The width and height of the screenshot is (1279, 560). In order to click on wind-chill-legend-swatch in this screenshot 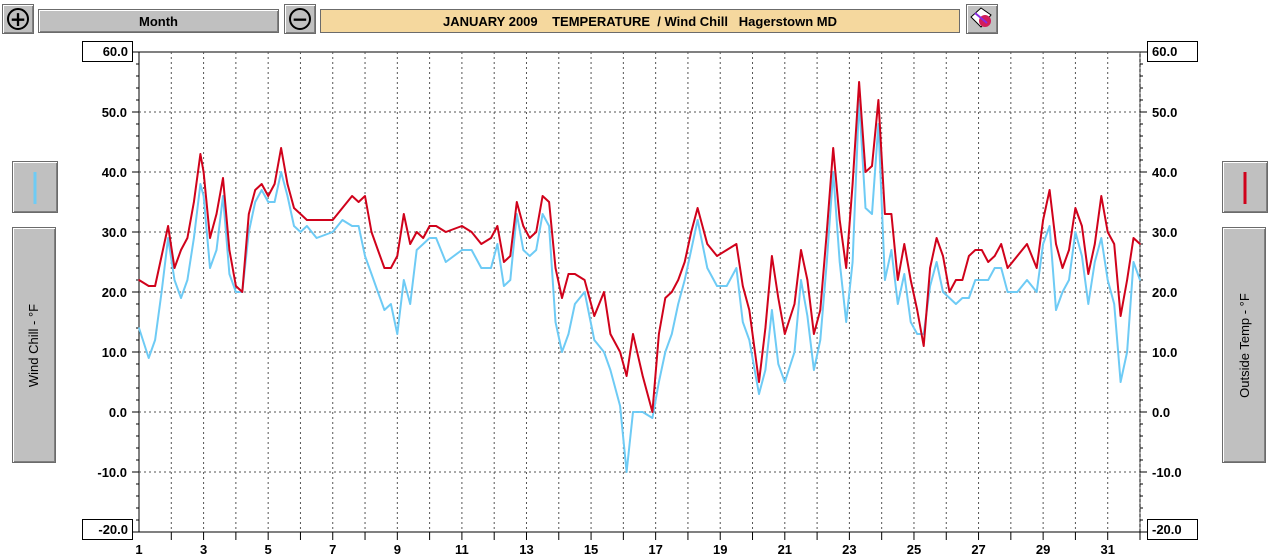, I will do `click(35, 187)`.